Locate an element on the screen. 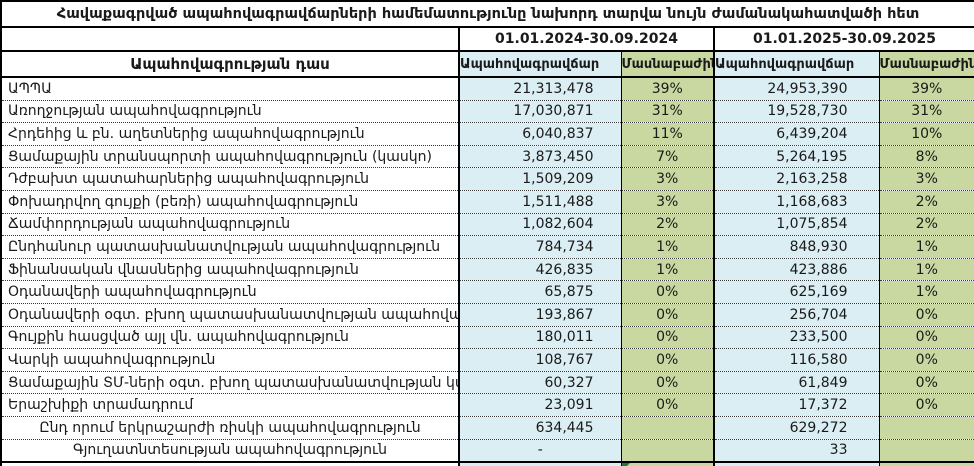 This screenshot has width=974, height=466. premium-2025-cell: 625,169 is located at coordinates (797, 292).